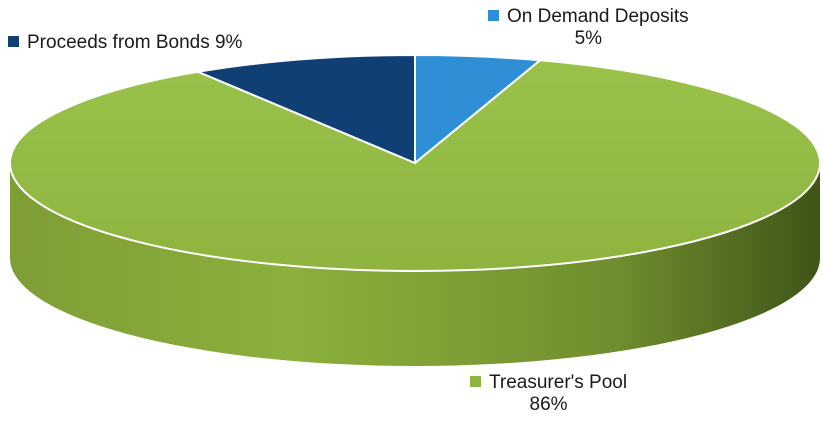  I want to click on legend-item-on-demand-deposits: On Demand Deposits 5%, so click(588, 28).